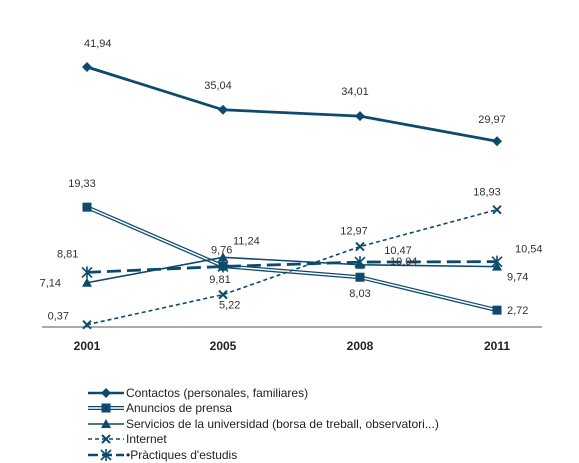 The height and width of the screenshot is (463, 579). What do you see at coordinates (529, 250) in the screenshot?
I see `data-label: 10,54` at bounding box center [529, 250].